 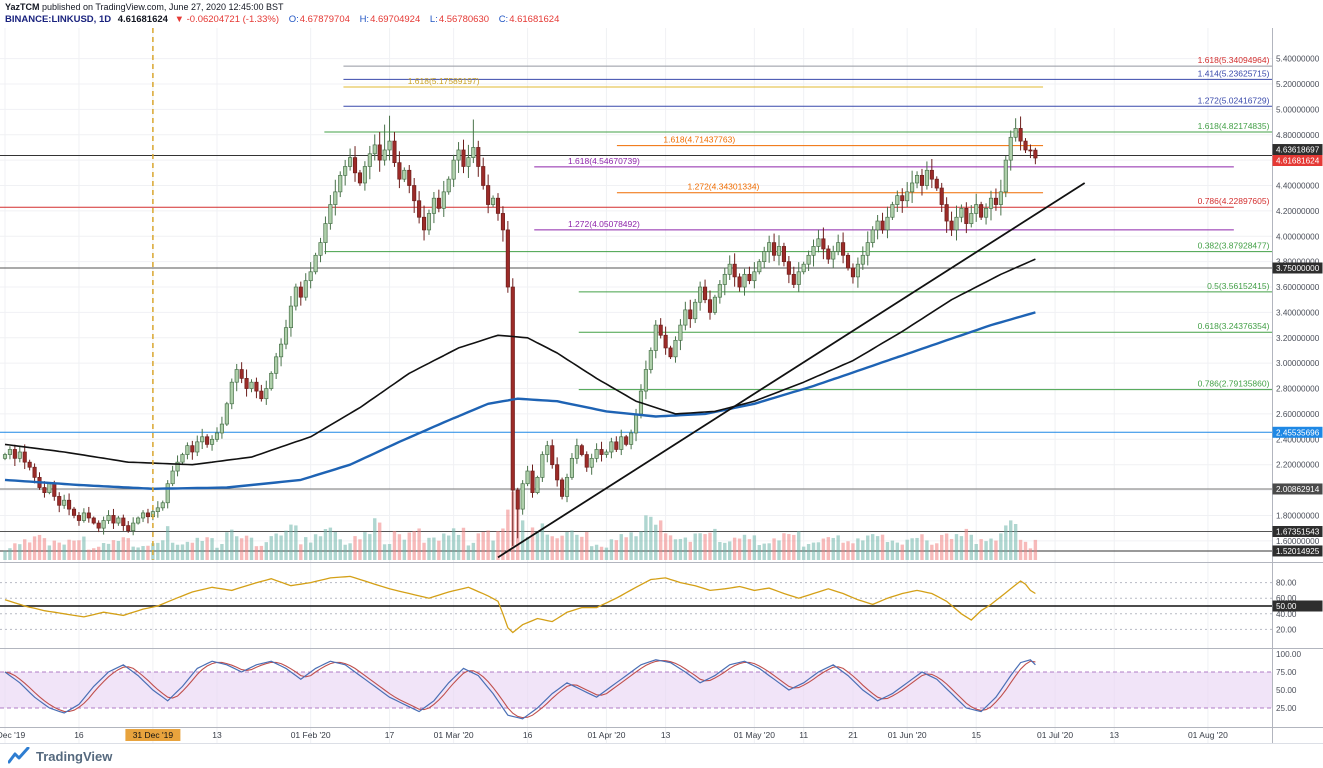 I want to click on date-label: 01 Jun '20, so click(x=907, y=735).